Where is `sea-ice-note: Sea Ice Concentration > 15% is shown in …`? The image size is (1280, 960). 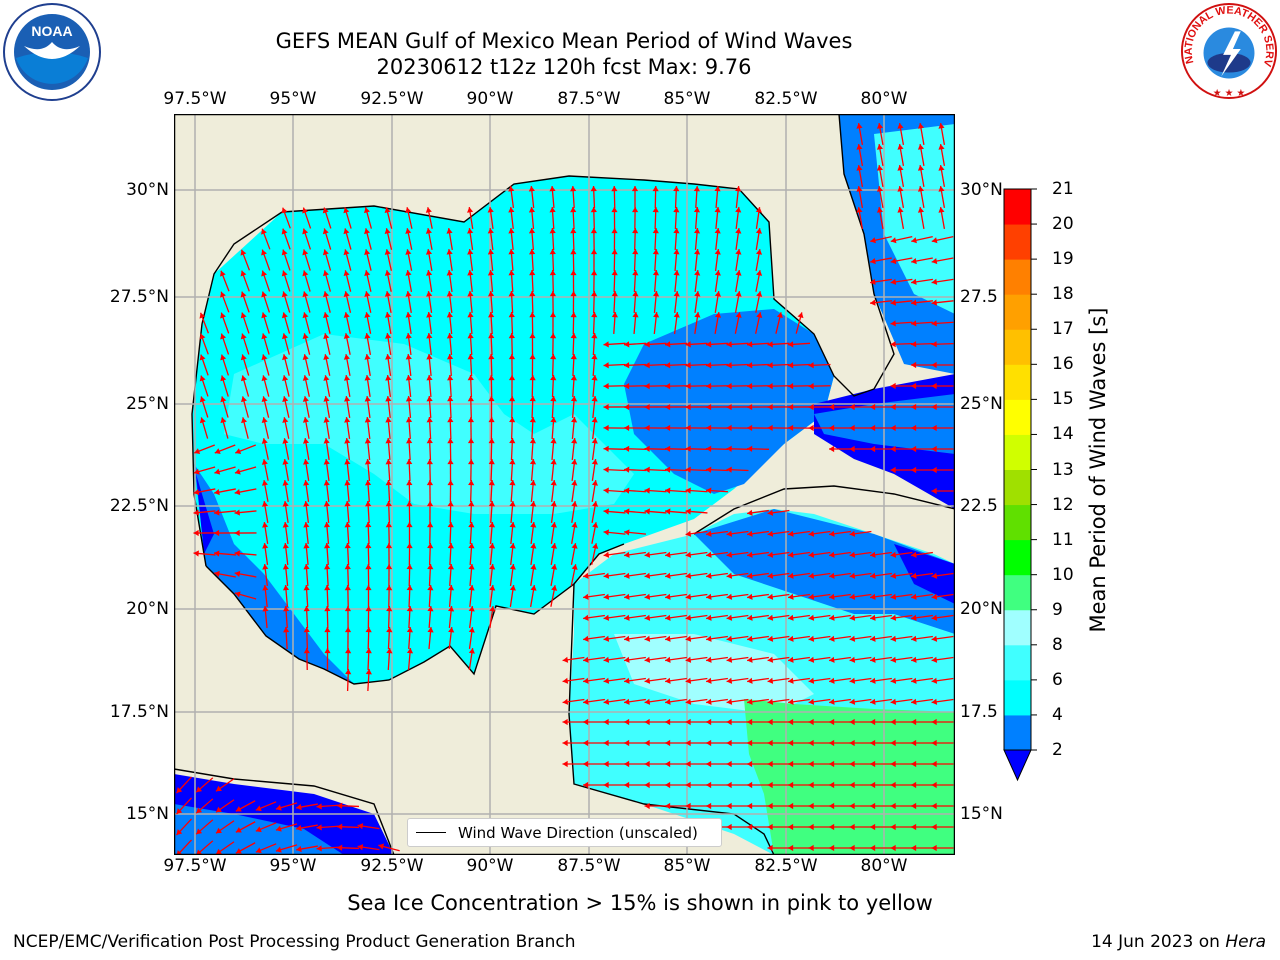
sea-ice-note: Sea Ice Concentration > 15% is shown in … is located at coordinates (640, 903).